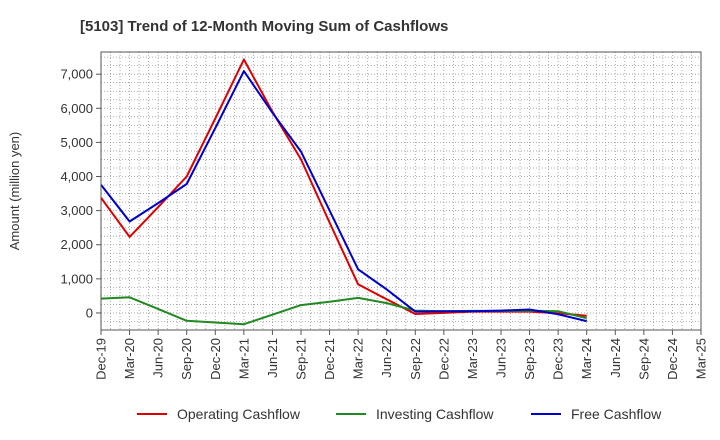 This screenshot has width=720, height=440. Describe the element at coordinates (435, 414) in the screenshot. I see `legend-label-investing-cashflow: Investing Cashflow` at that location.